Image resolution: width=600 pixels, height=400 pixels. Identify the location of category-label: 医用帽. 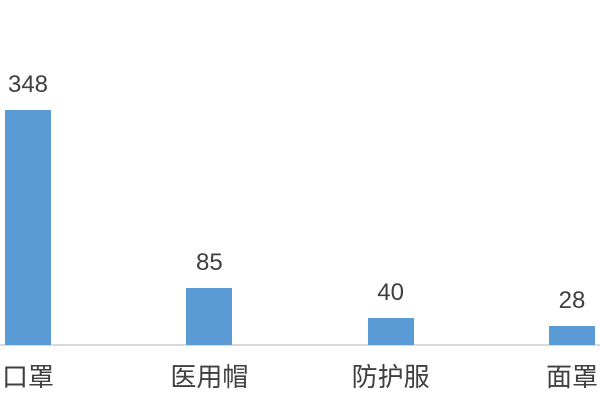
(209, 377).